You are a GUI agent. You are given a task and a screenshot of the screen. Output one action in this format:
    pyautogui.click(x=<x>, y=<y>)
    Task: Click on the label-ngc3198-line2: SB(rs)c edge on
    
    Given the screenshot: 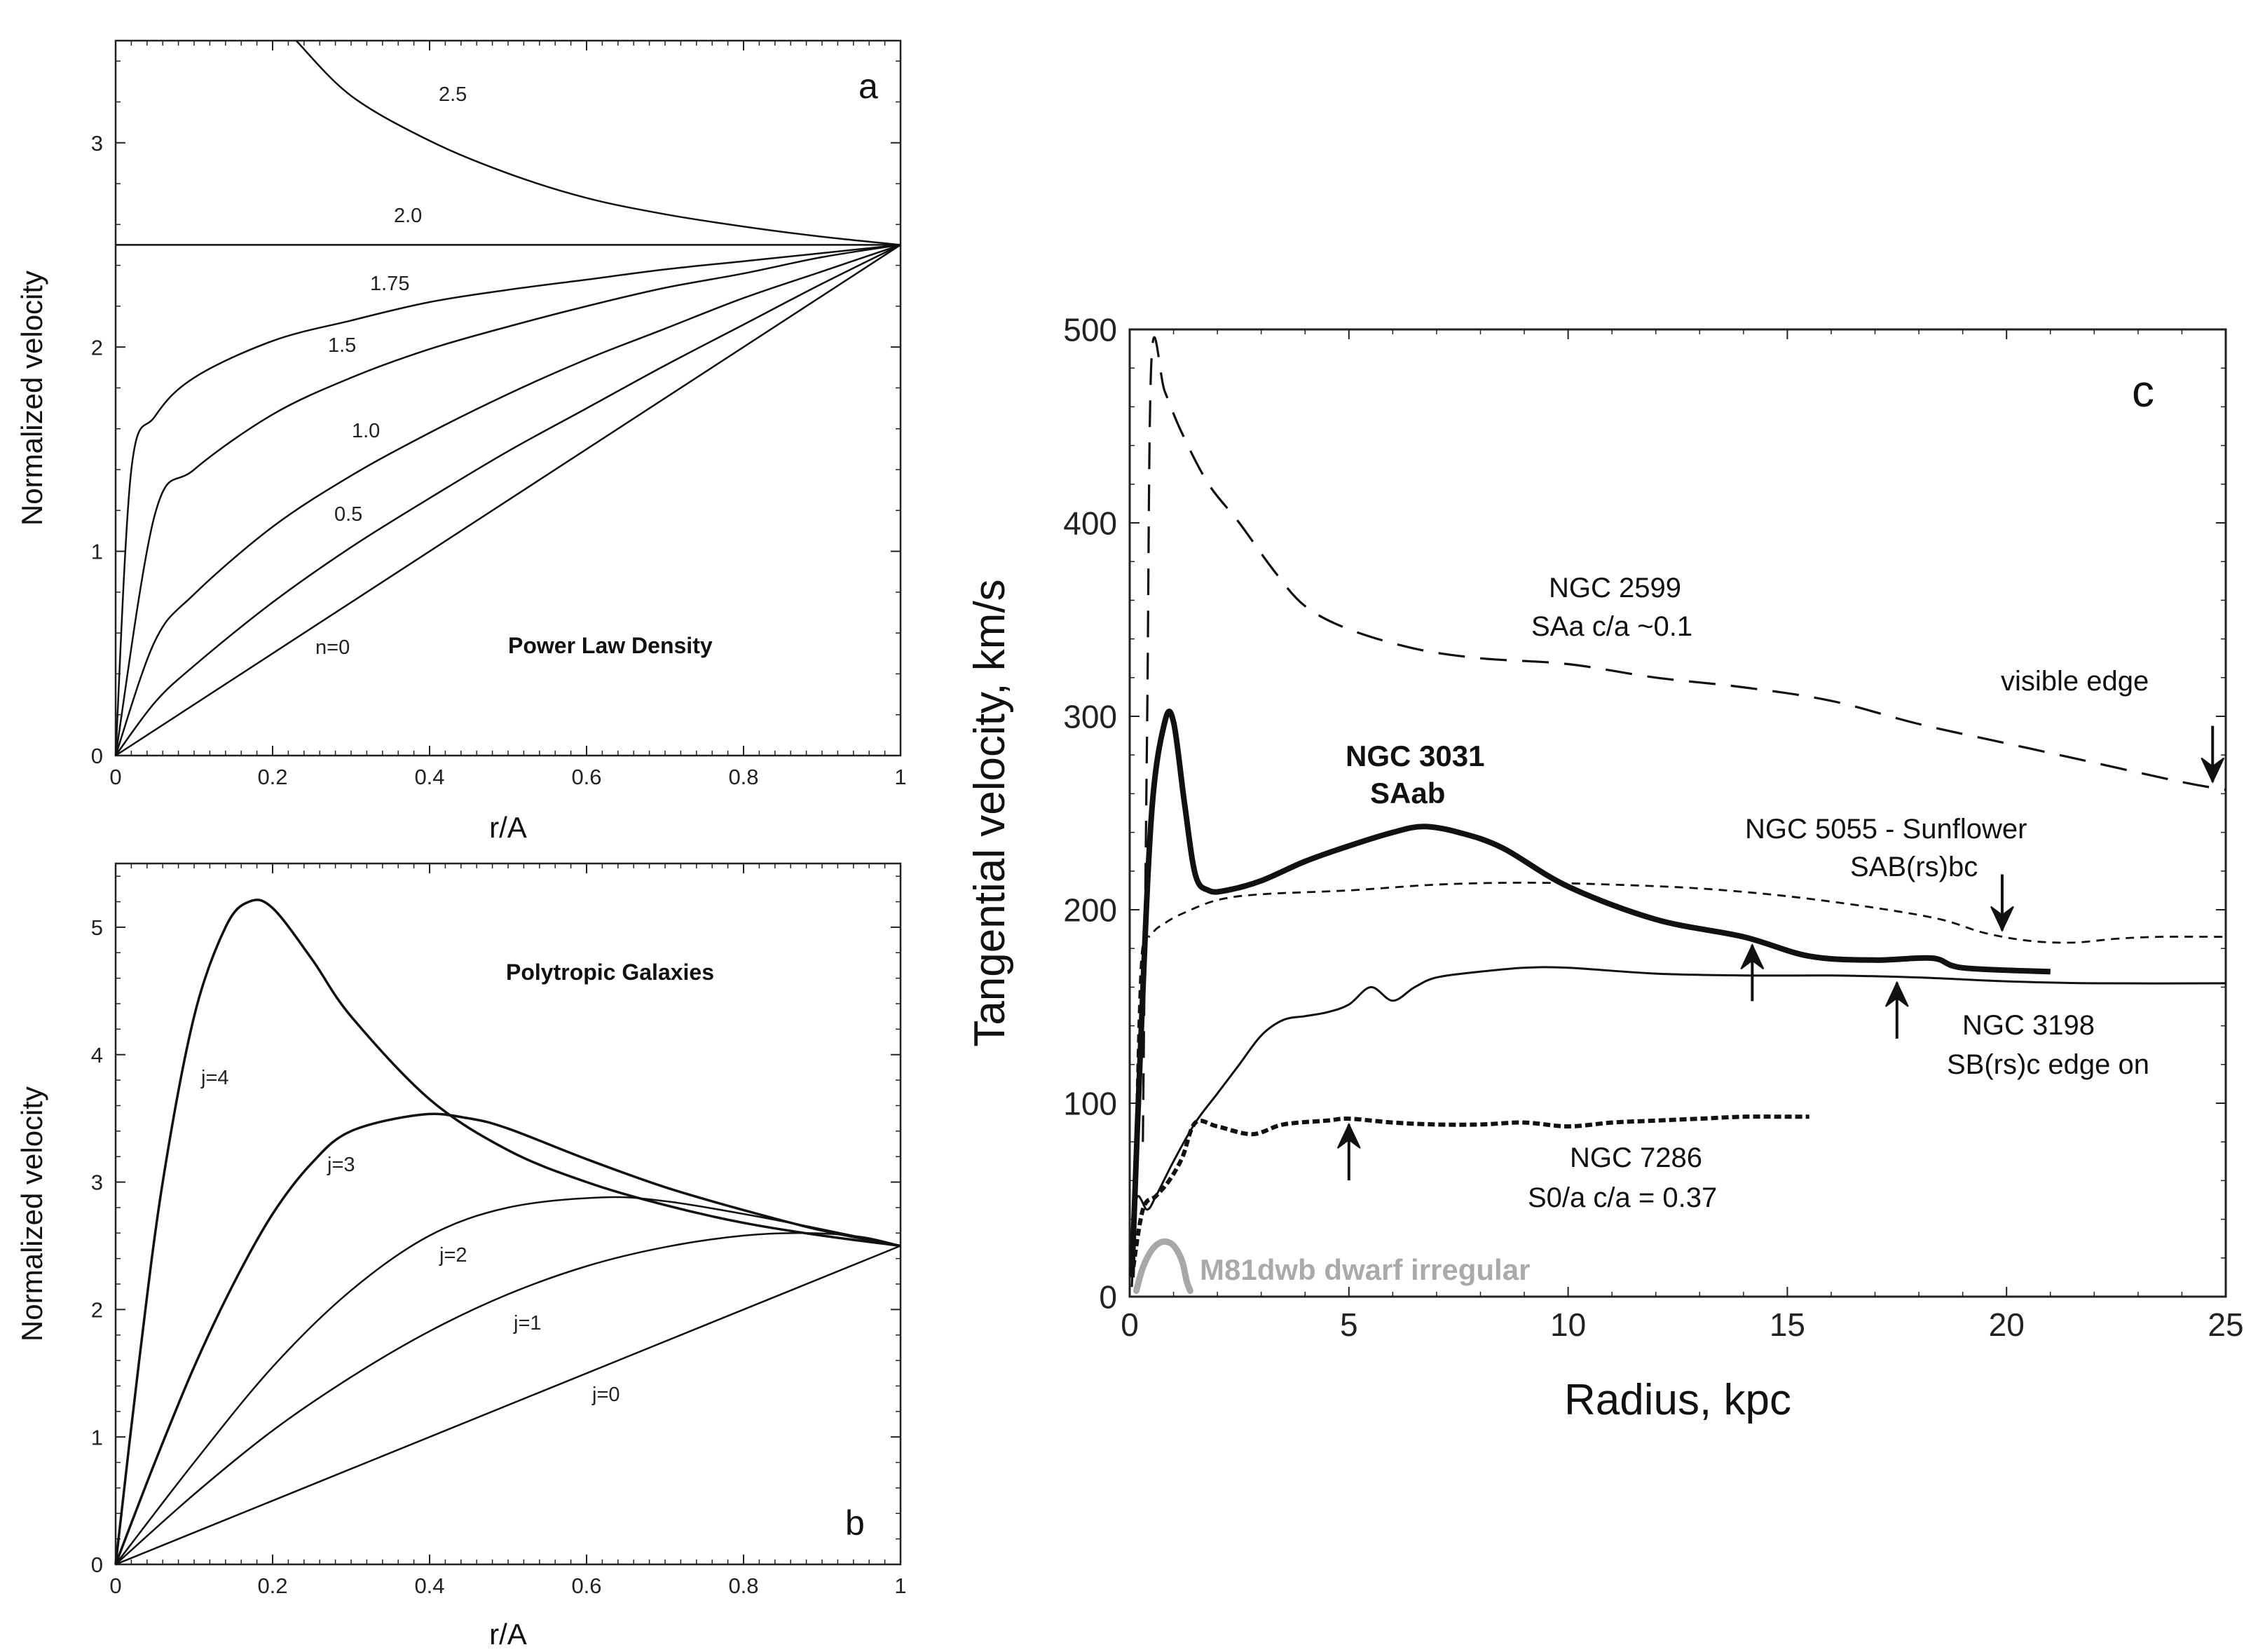 What is the action you would take?
    pyautogui.click(x=2048, y=1065)
    